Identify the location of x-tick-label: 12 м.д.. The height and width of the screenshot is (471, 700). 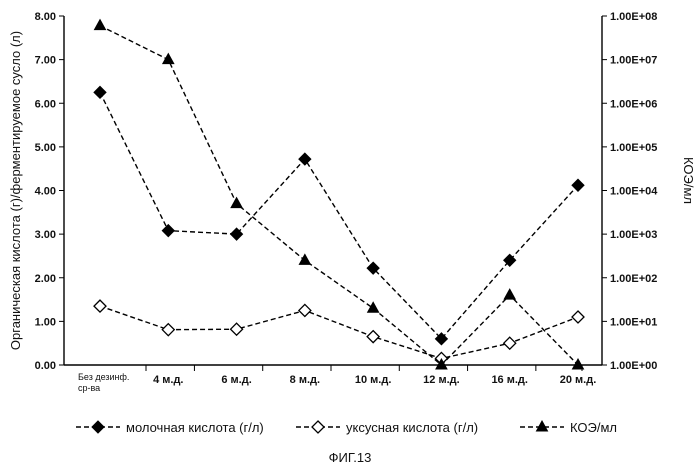
(441, 380).